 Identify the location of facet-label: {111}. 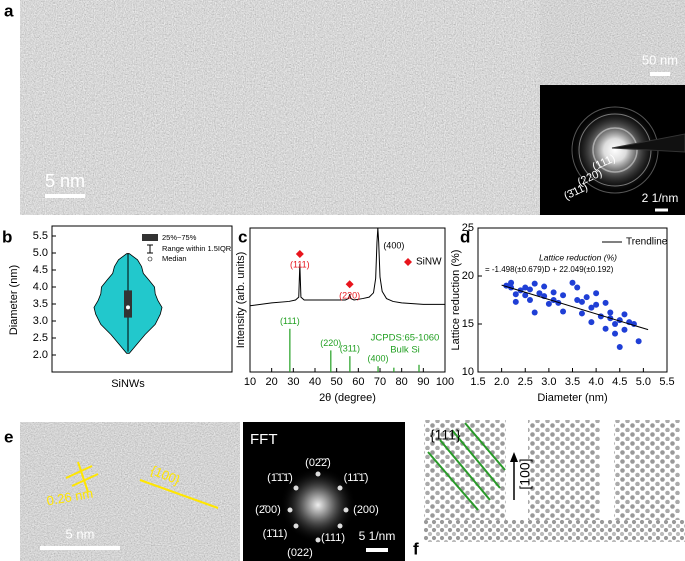
(445, 435).